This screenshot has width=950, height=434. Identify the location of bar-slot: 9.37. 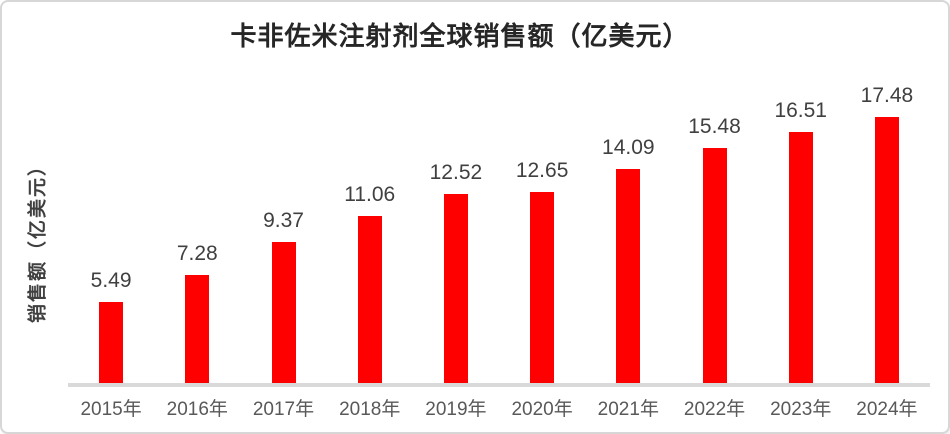
(283, 232).